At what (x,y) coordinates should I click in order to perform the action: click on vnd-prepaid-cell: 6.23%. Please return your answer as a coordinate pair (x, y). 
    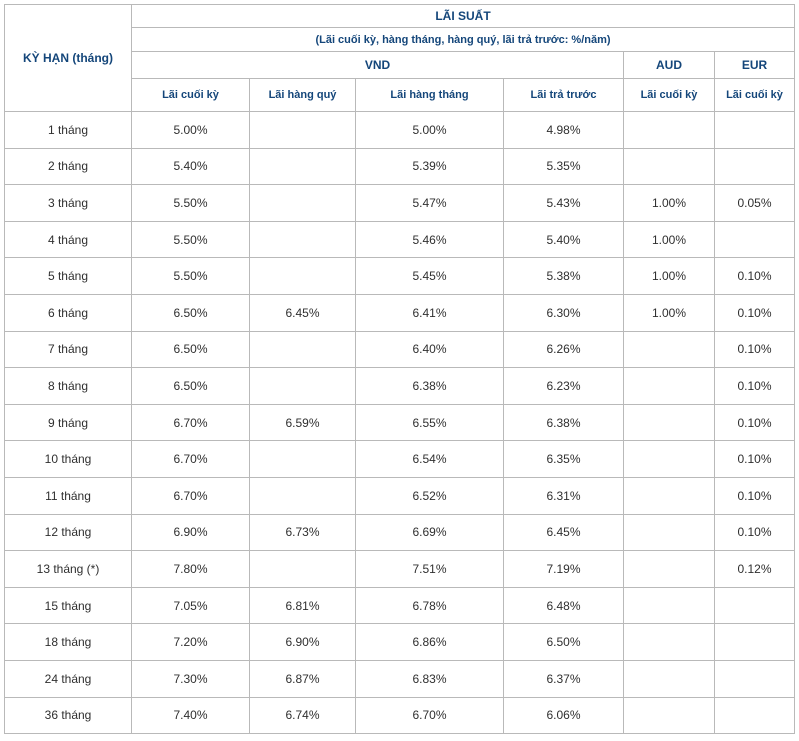
    Looking at the image, I should click on (563, 386).